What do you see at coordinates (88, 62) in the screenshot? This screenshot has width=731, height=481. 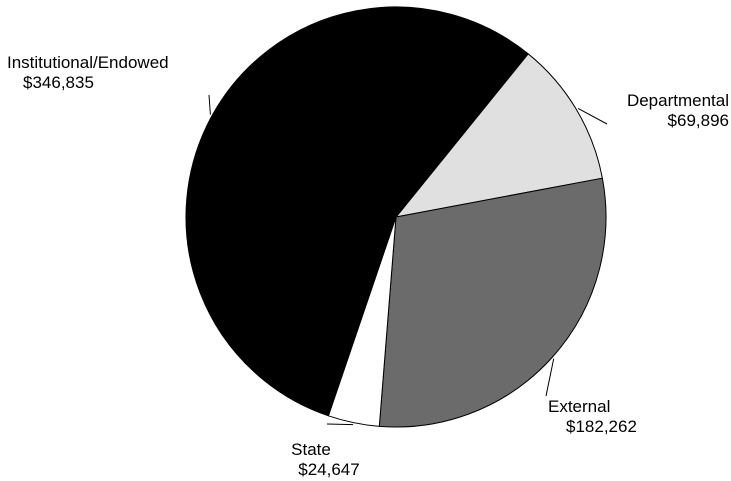 I see `slice-label-institutional-endowed: Institutional/Endowed` at bounding box center [88, 62].